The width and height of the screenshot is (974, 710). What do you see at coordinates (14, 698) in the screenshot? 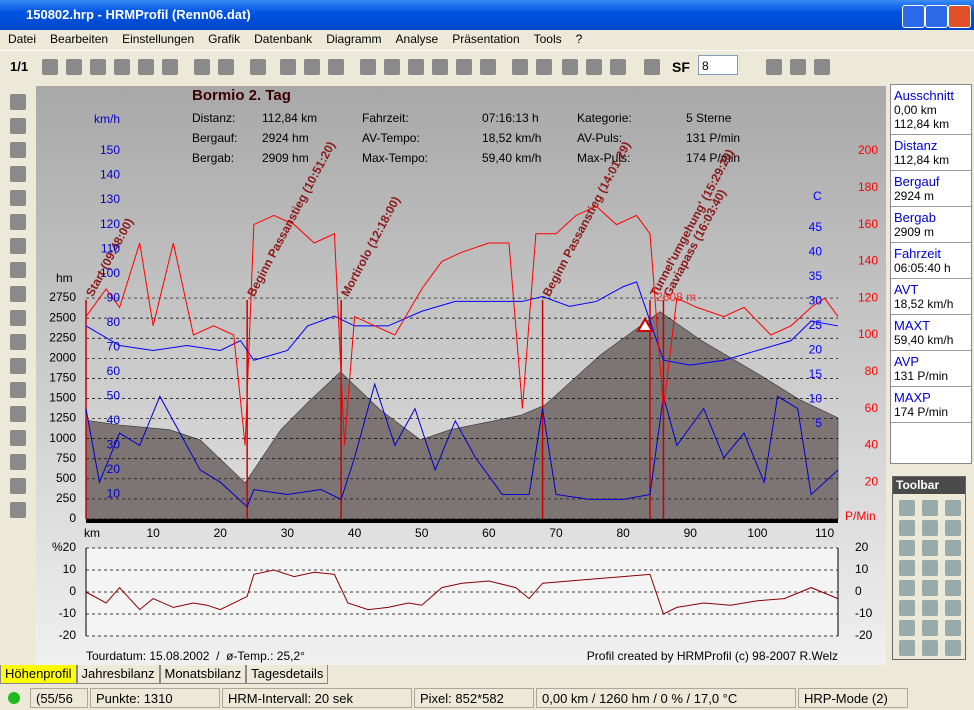
I see `status-light` at bounding box center [14, 698].